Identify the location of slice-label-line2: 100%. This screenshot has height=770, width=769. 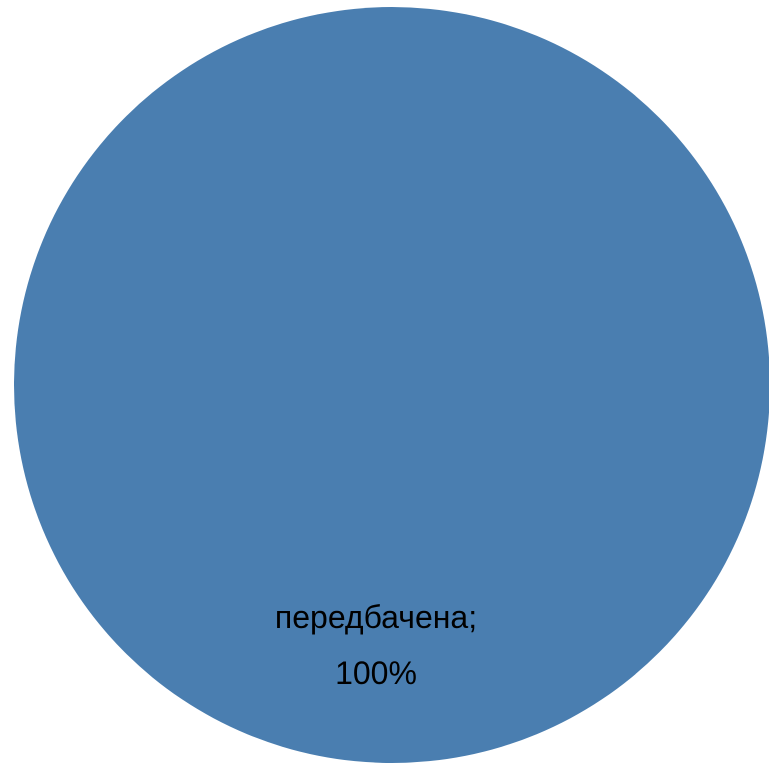
(376, 673).